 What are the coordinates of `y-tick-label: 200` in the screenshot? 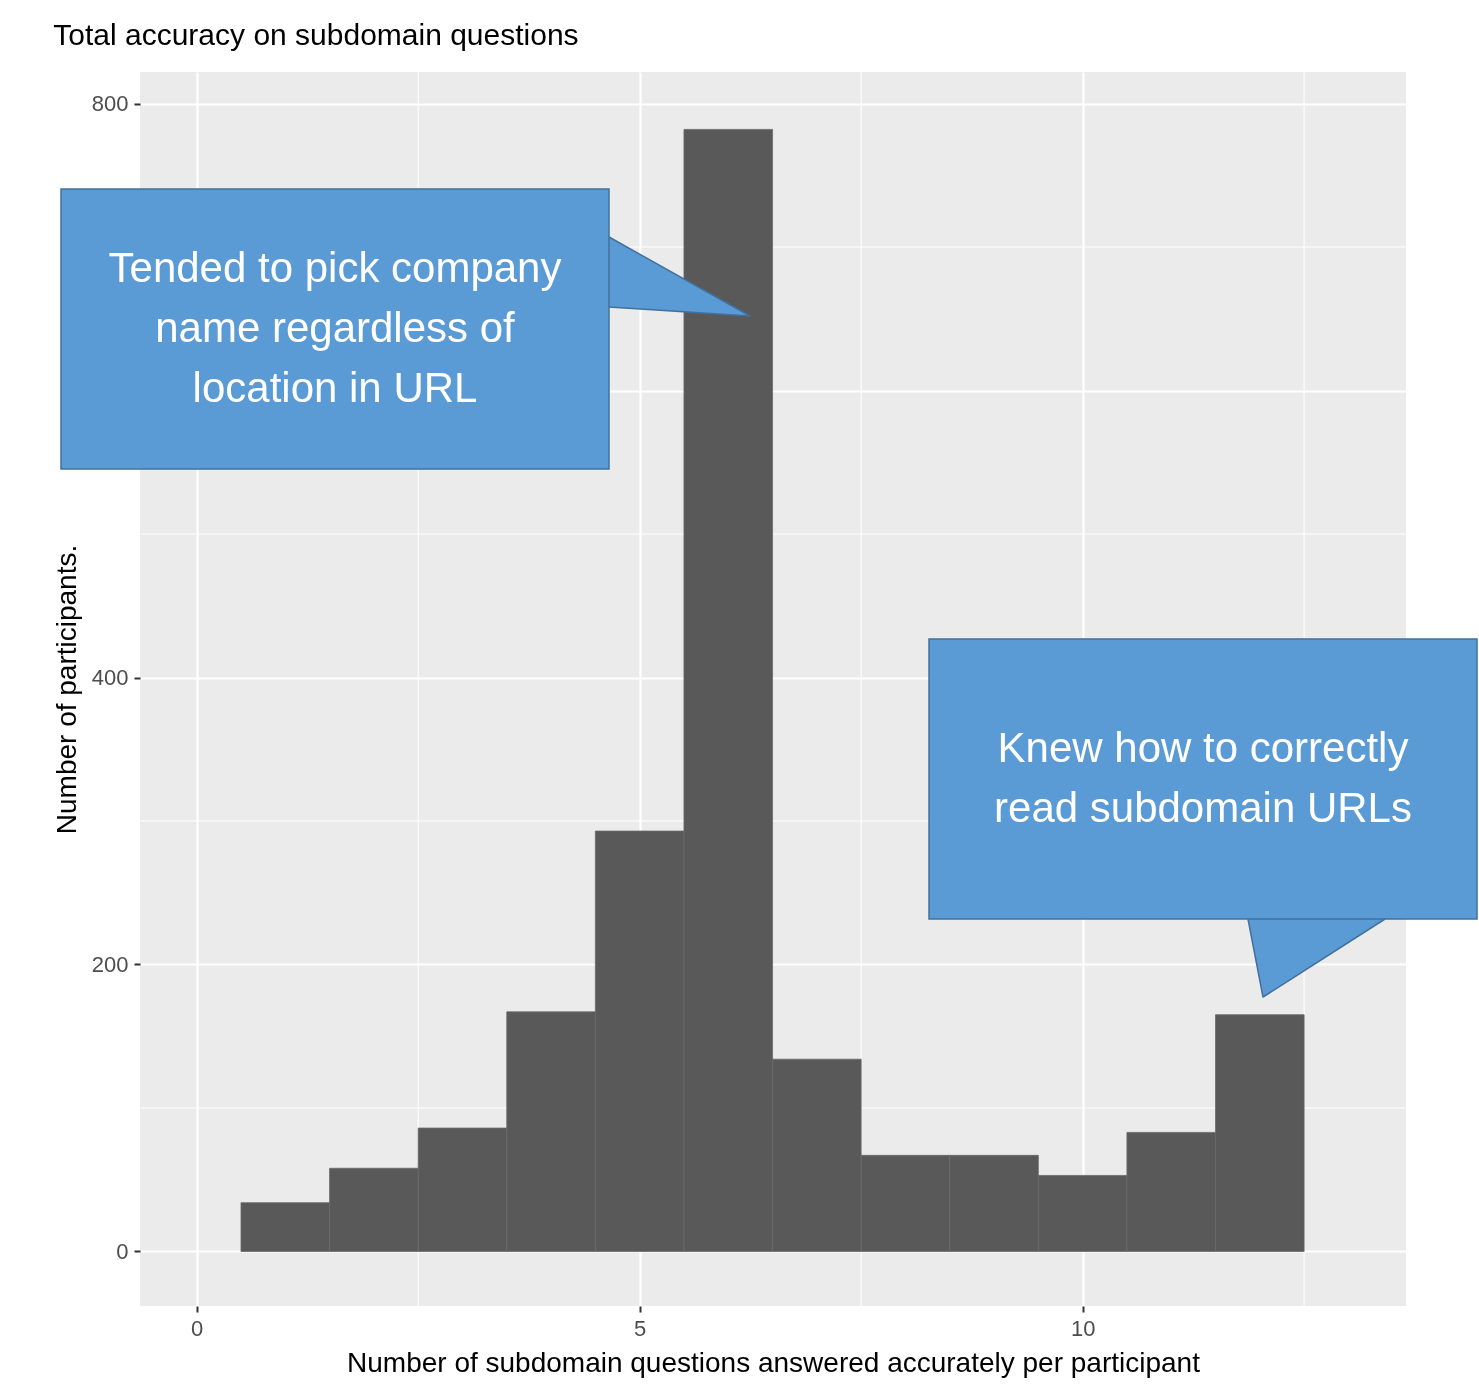 It's located at (110, 964).